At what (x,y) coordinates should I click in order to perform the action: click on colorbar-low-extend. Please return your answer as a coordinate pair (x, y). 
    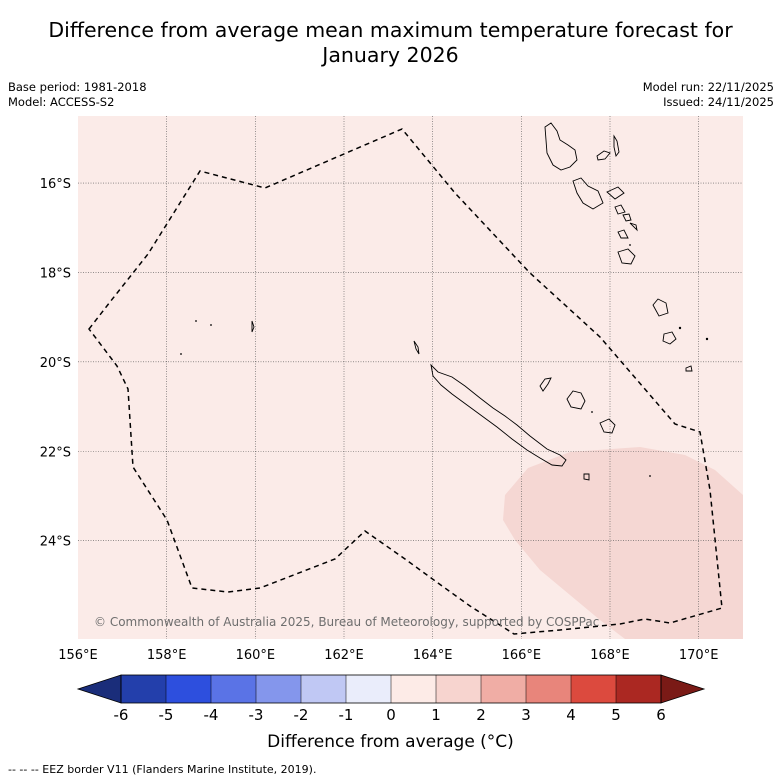
    Looking at the image, I should click on (99, 689).